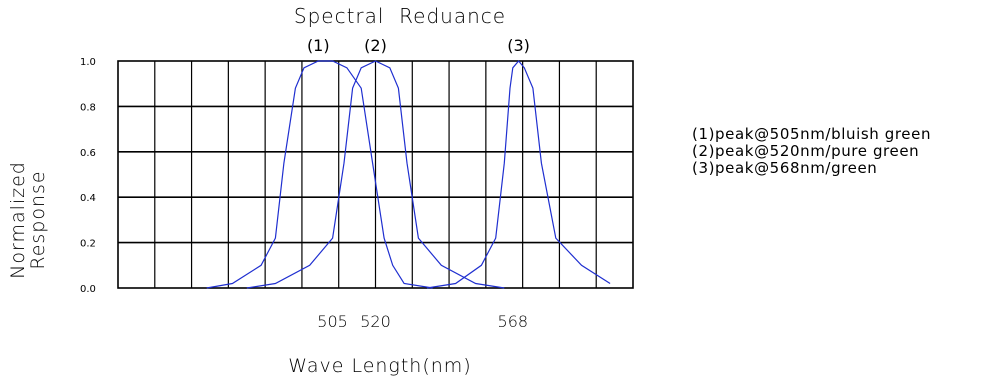  Describe the element at coordinates (38, 219) in the screenshot. I see `y-axis-label-line2: Response` at that location.